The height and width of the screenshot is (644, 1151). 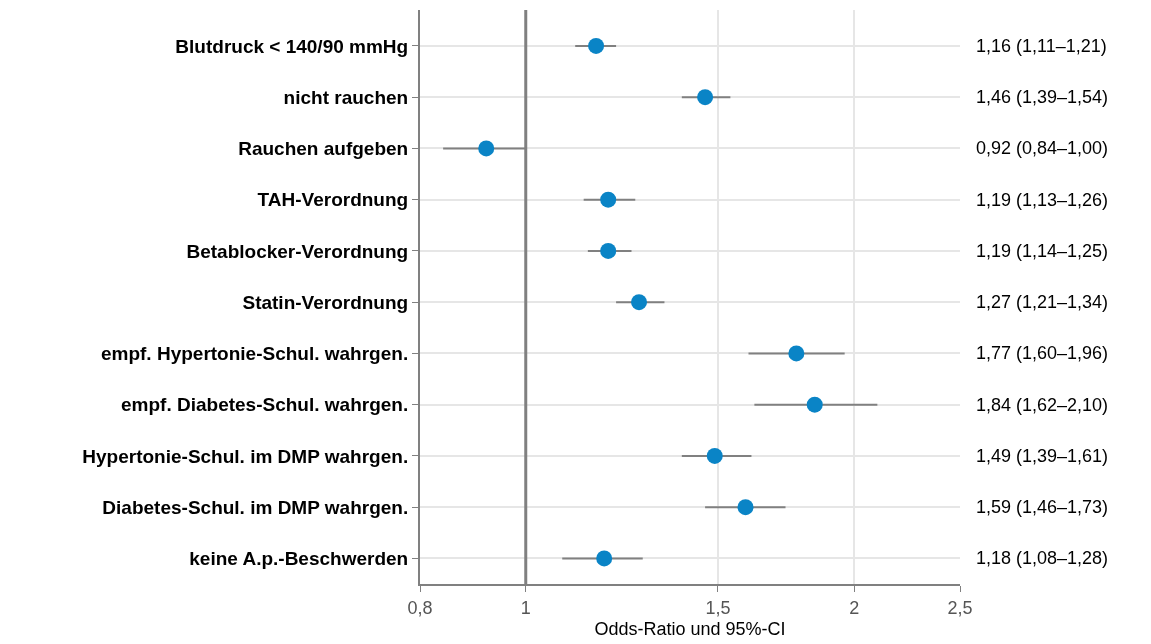 What do you see at coordinates (690, 629) in the screenshot?
I see `x-axis-title: Odds-Ratio und 95%-CI` at bounding box center [690, 629].